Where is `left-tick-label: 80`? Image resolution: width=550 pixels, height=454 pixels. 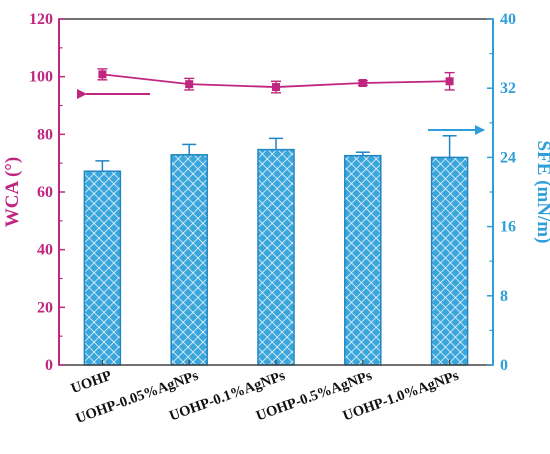
left-tick-label: 80 is located at coordinates (45, 134).